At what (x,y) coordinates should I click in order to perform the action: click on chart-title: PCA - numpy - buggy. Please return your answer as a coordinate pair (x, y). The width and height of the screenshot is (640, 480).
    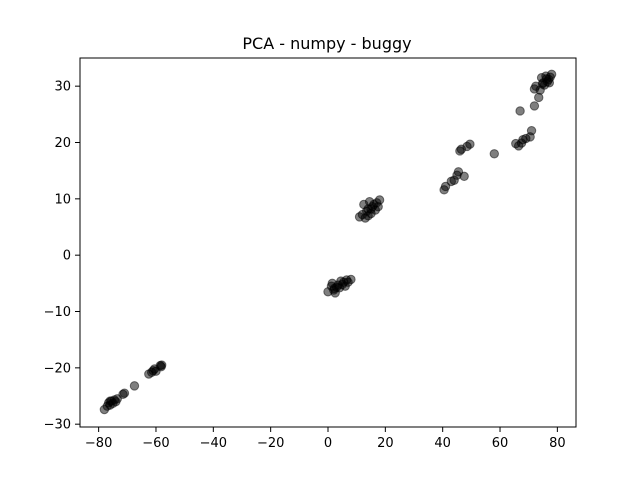
    Looking at the image, I should click on (326, 43).